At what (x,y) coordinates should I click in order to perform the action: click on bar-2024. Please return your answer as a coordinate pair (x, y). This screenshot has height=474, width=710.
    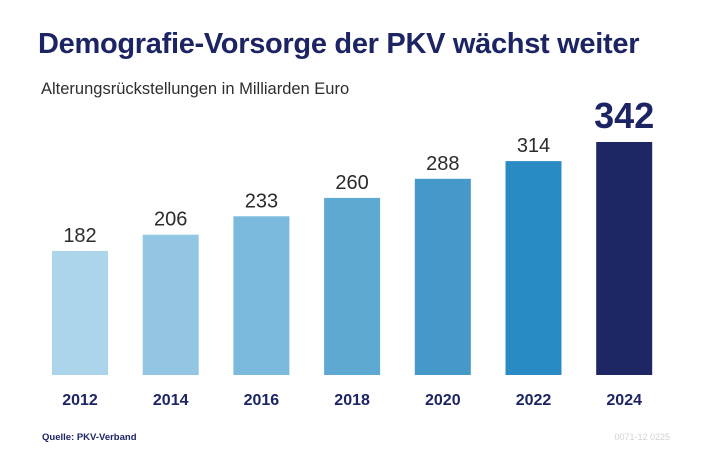
    Looking at the image, I should click on (624, 258).